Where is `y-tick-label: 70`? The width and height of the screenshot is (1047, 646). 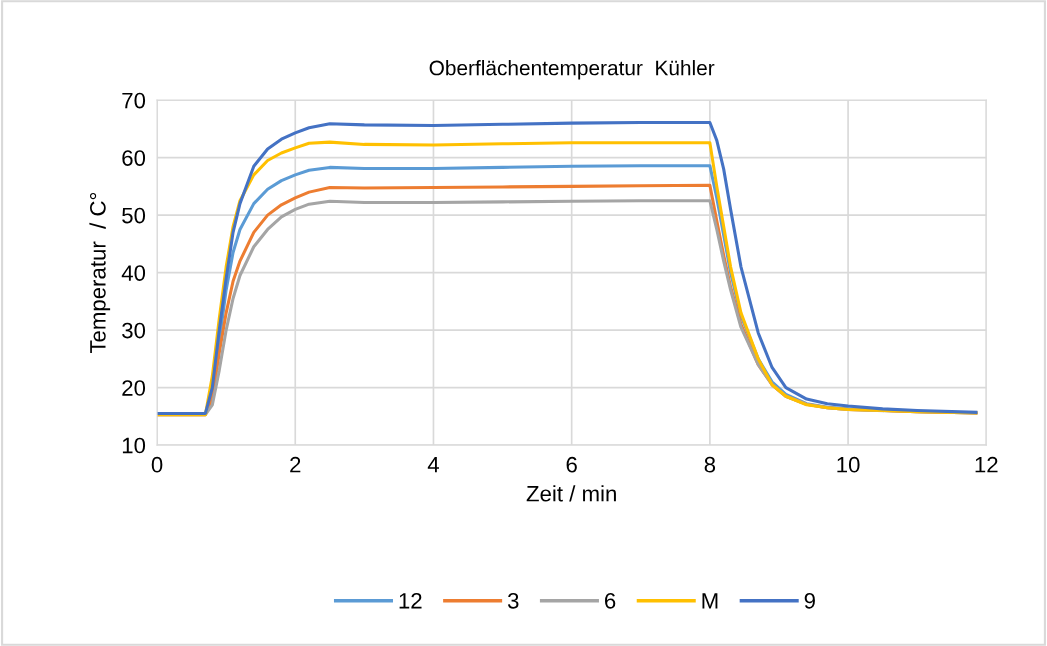 y-tick-label: 70 is located at coordinates (134, 100).